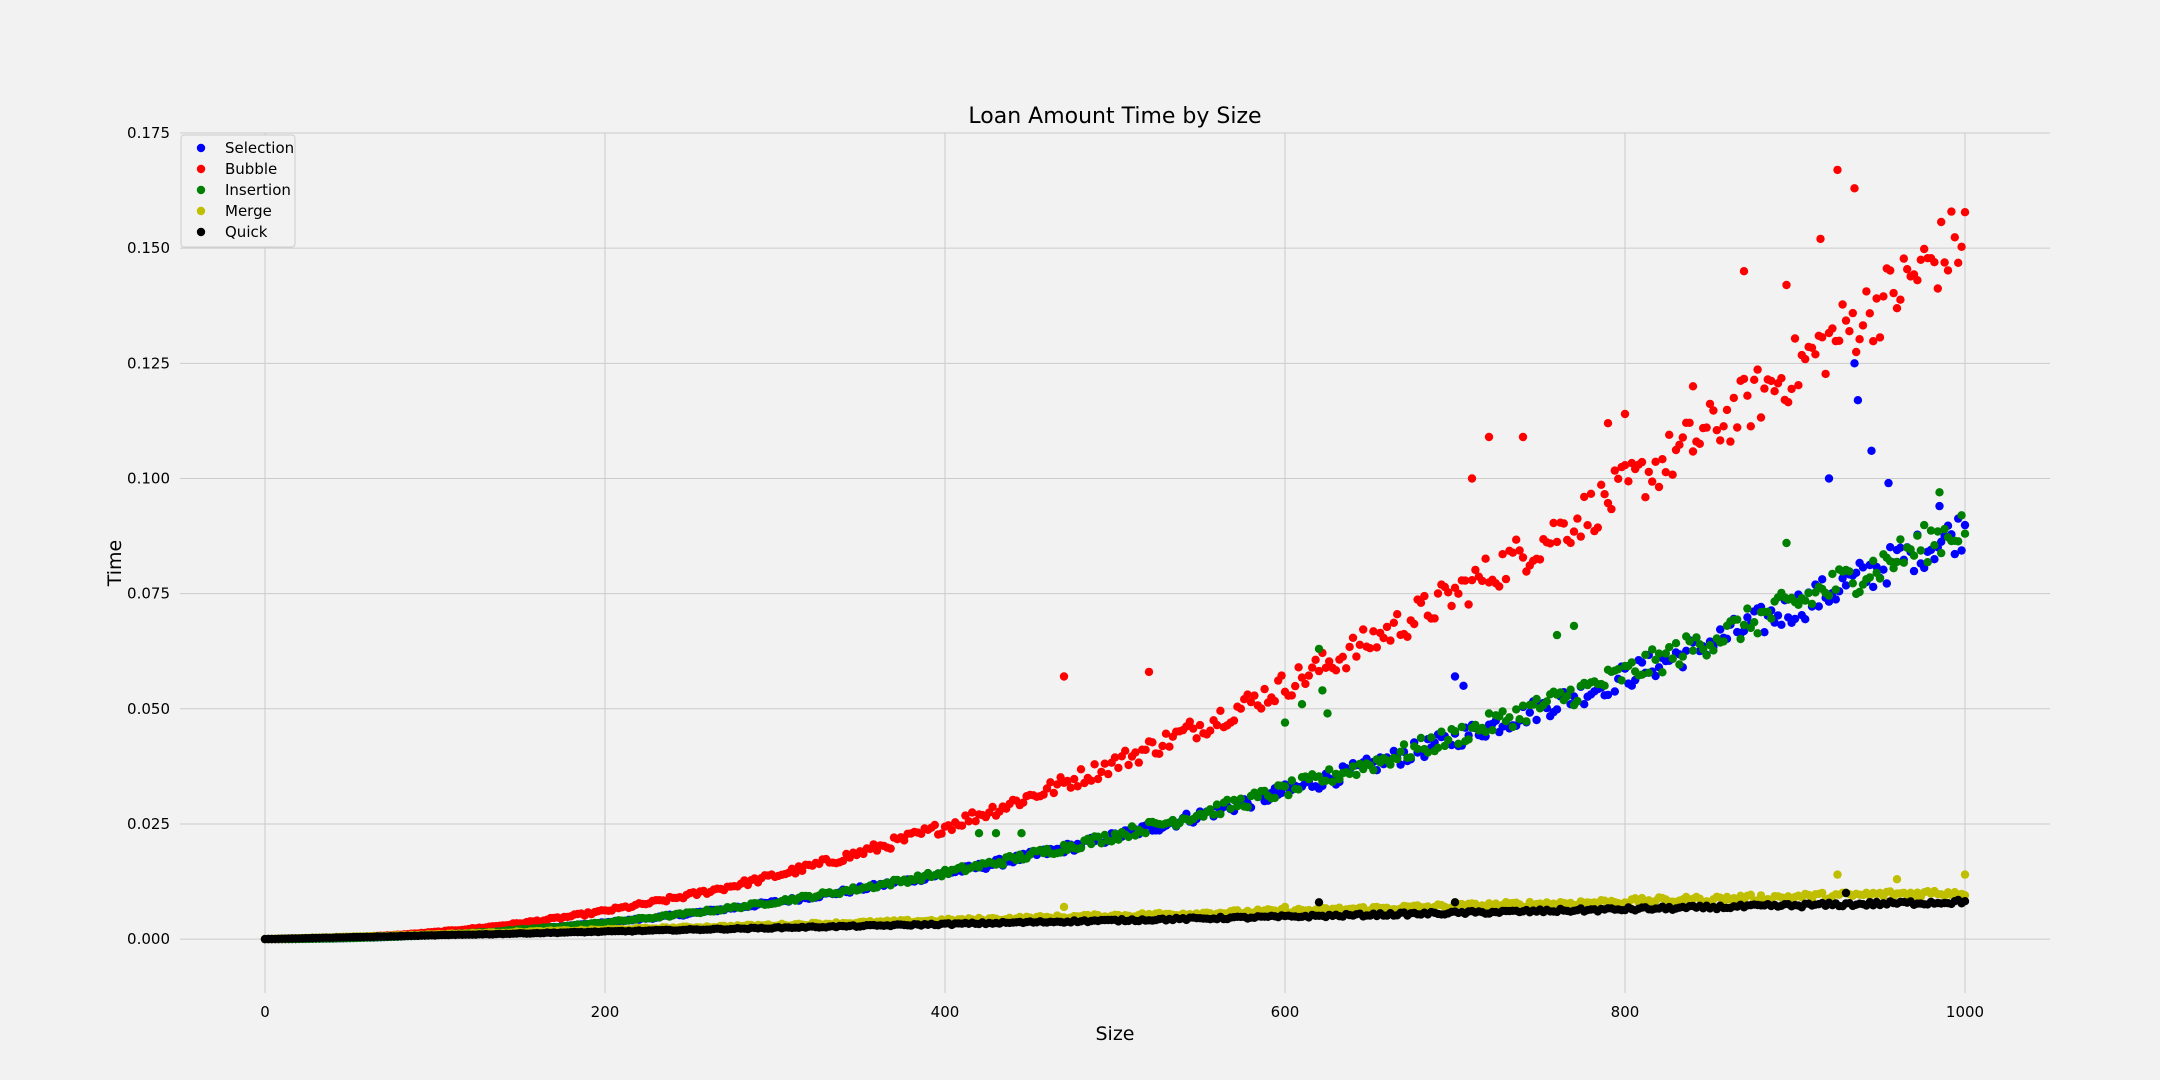 The image size is (2160, 1080). Describe the element at coordinates (148, 824) in the screenshot. I see `y-tick-label: 0.025` at that location.